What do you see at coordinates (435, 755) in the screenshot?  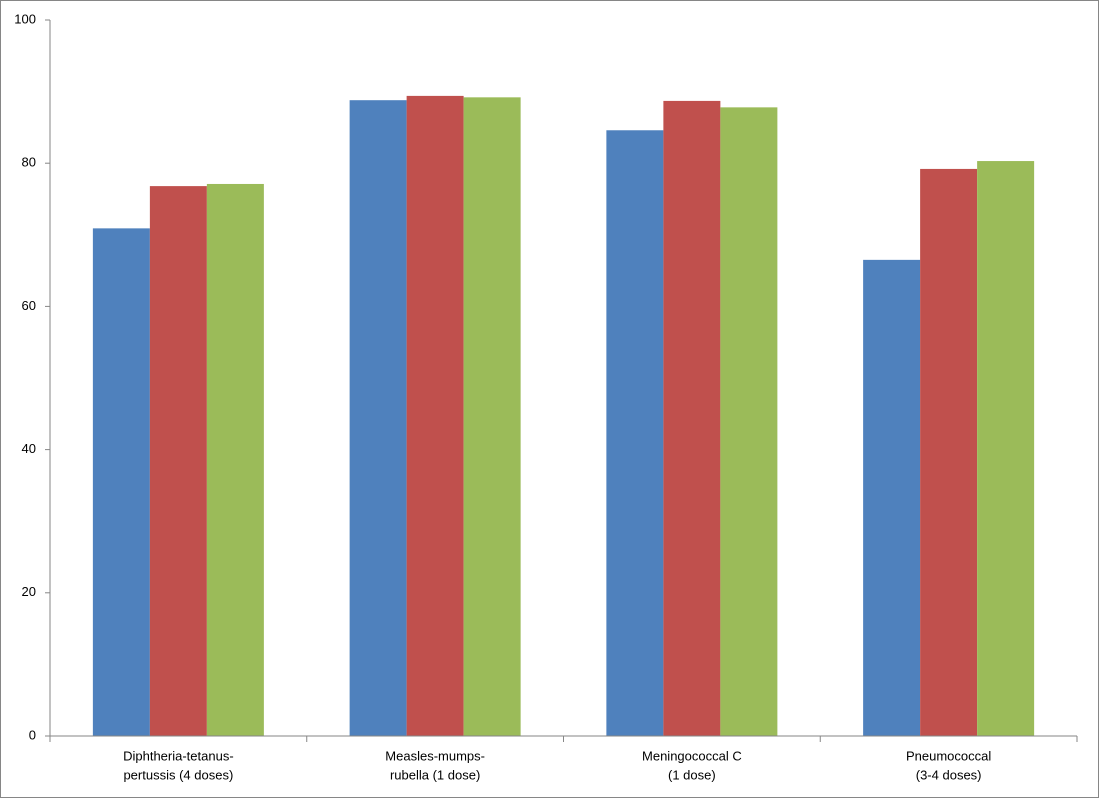 I see `x-tick-label: Measles-mumps-` at bounding box center [435, 755].